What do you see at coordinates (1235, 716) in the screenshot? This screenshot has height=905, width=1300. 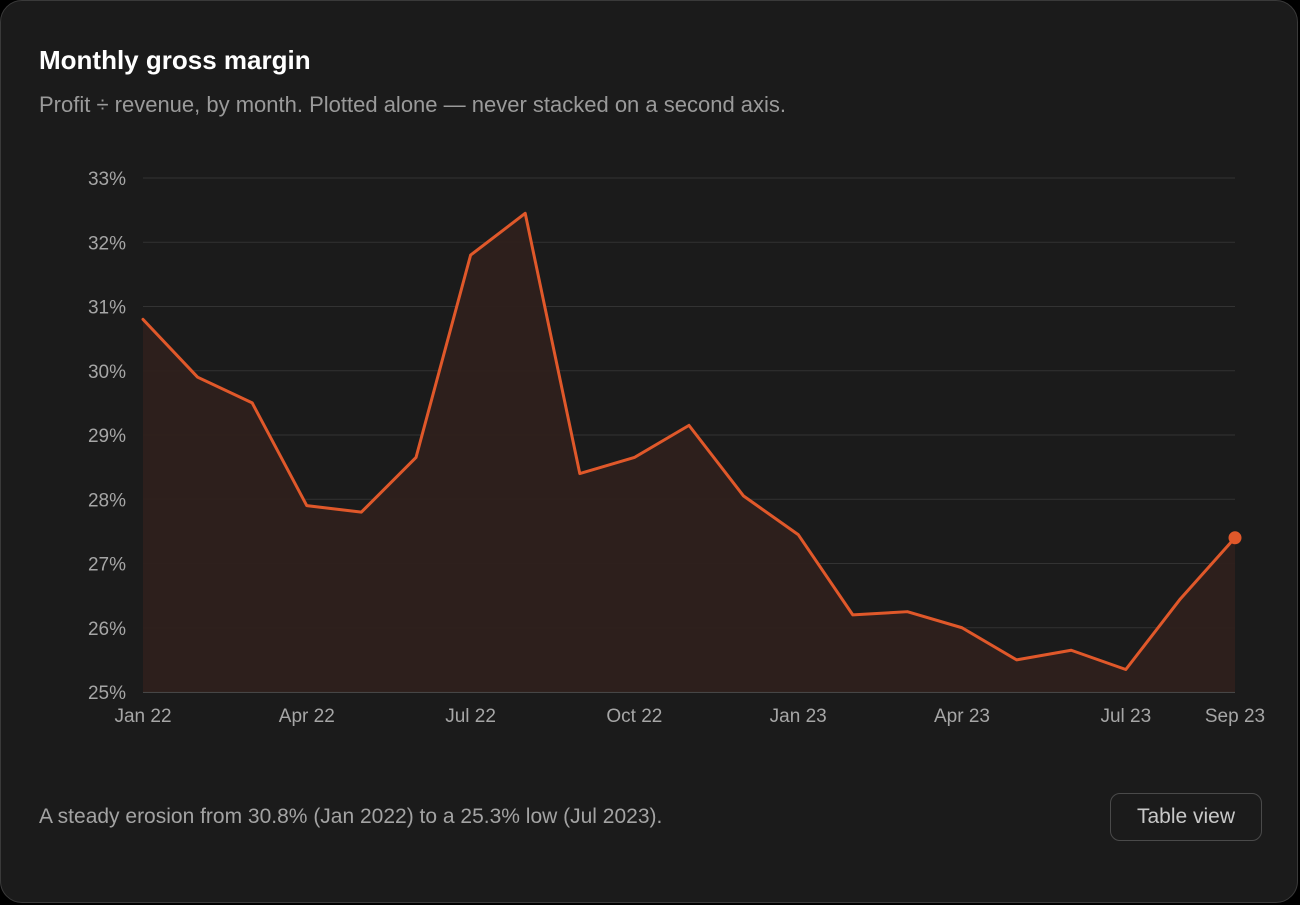 I see `x-tick-label: Sep 23` at bounding box center [1235, 716].